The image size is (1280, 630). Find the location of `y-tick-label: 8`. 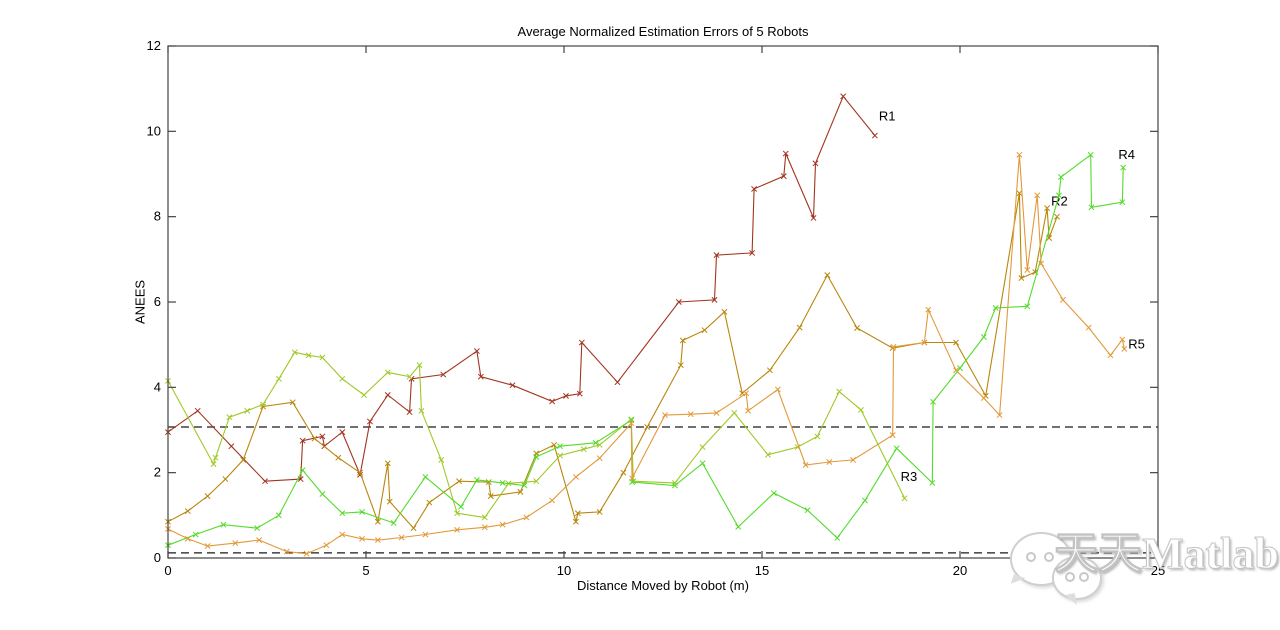

y-tick-label: 8 is located at coordinates (157, 216).